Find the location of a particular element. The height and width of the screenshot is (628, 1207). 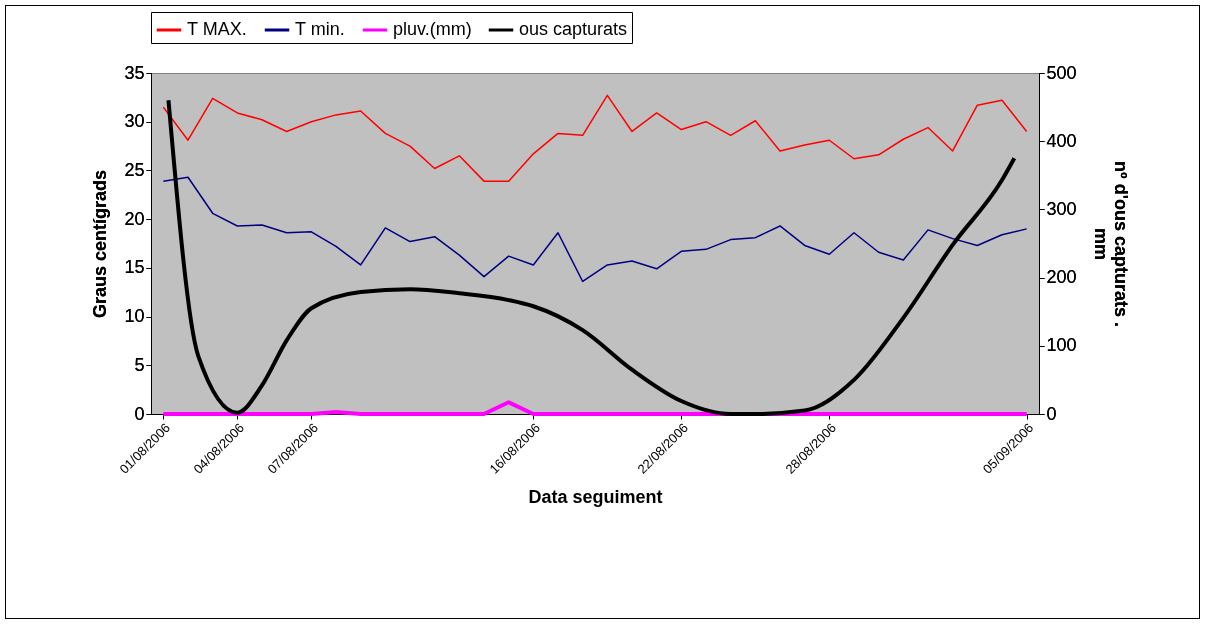

y-tick-label: 15 is located at coordinates (134, 267).